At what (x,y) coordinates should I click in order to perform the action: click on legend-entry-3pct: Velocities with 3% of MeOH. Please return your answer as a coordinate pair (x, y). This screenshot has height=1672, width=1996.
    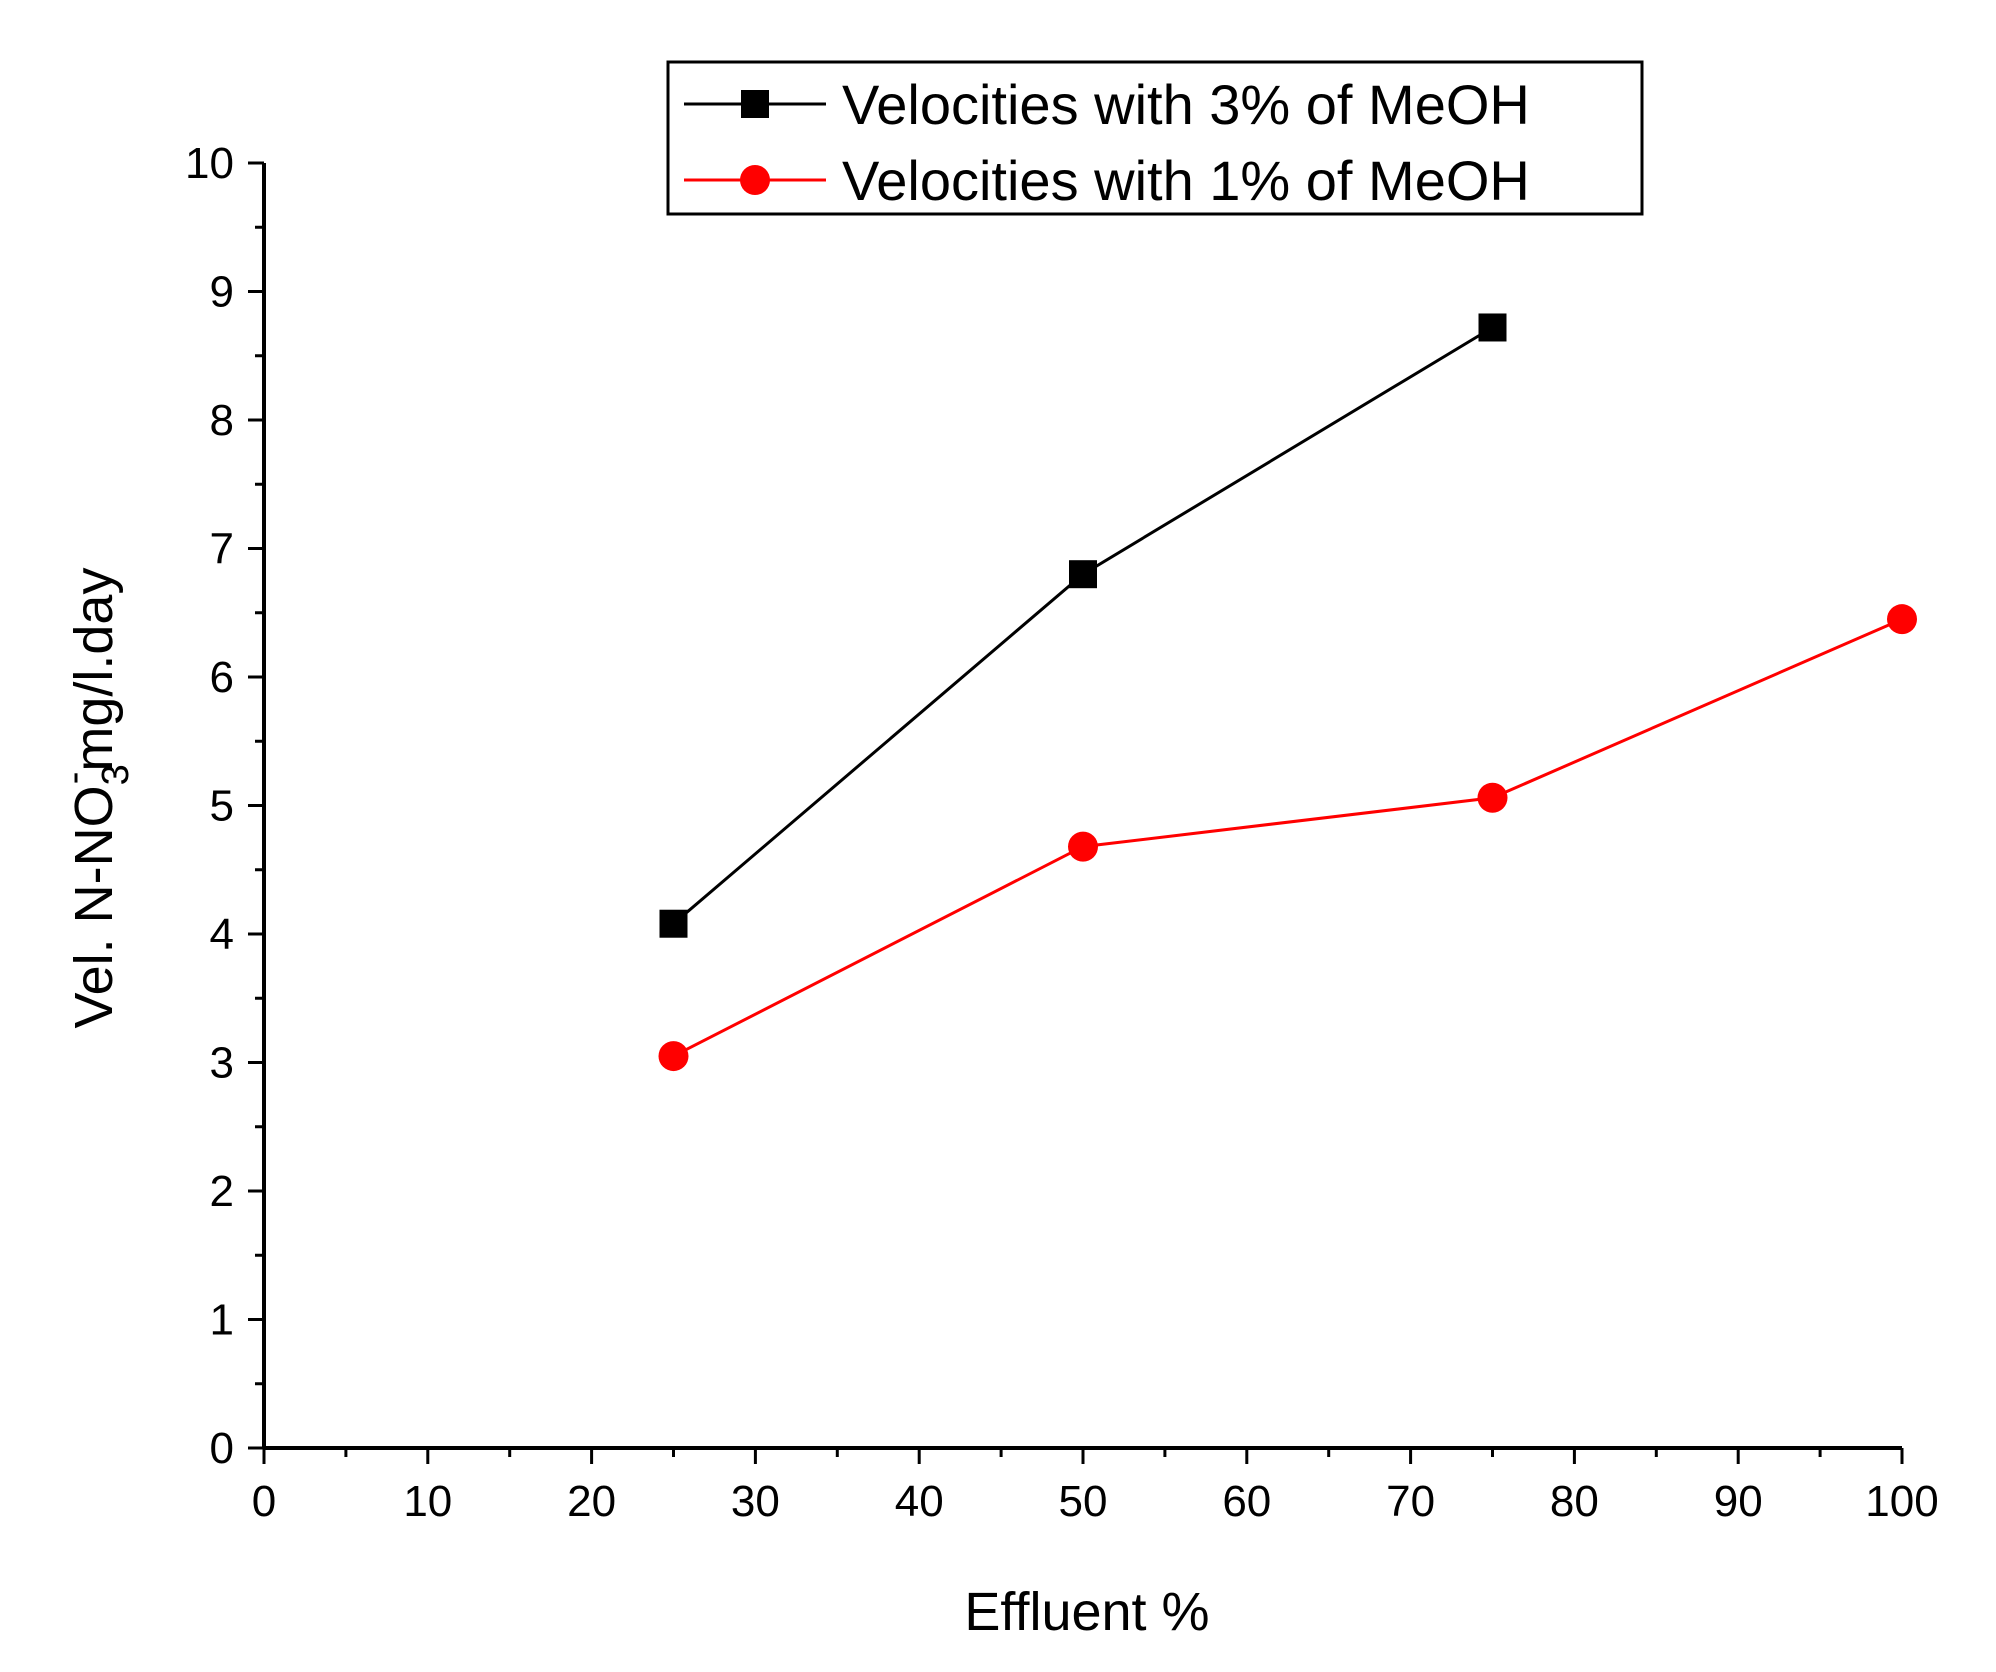
    Looking at the image, I should click on (1107, 104).